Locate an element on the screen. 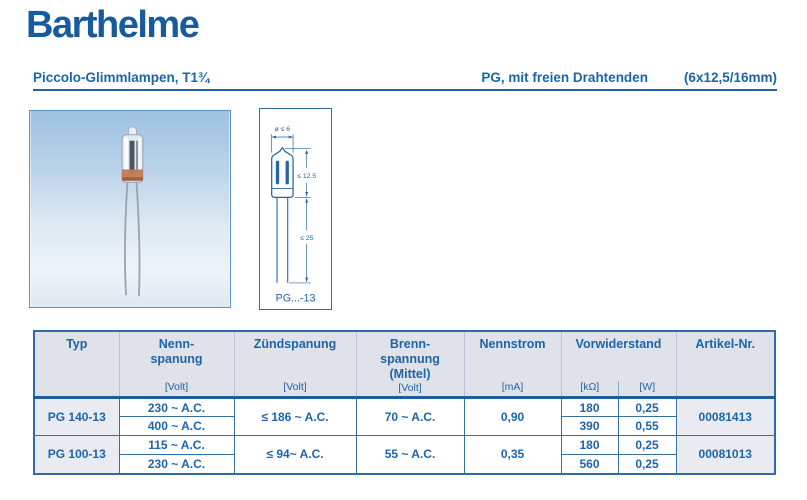 This screenshot has width=807, height=500. lamp-outline is located at coordinates (282, 214).